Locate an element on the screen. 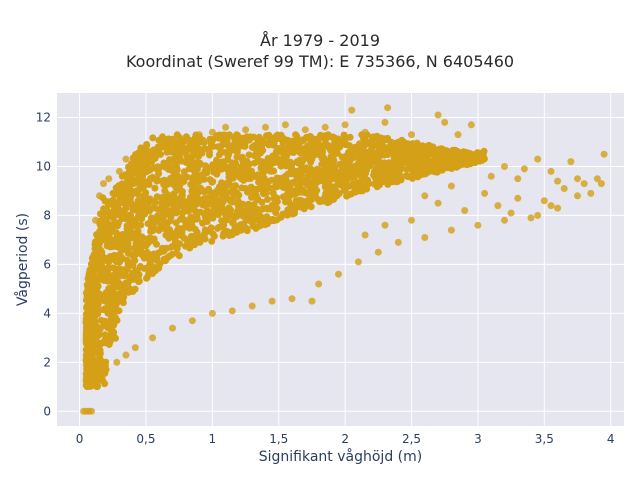 This screenshot has height=480, width=640. y-tick-label: 6 is located at coordinates (47, 264).